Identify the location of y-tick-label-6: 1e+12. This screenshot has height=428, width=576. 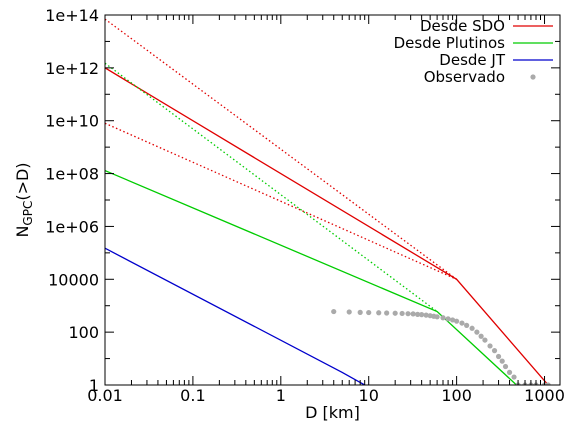
(72, 68).